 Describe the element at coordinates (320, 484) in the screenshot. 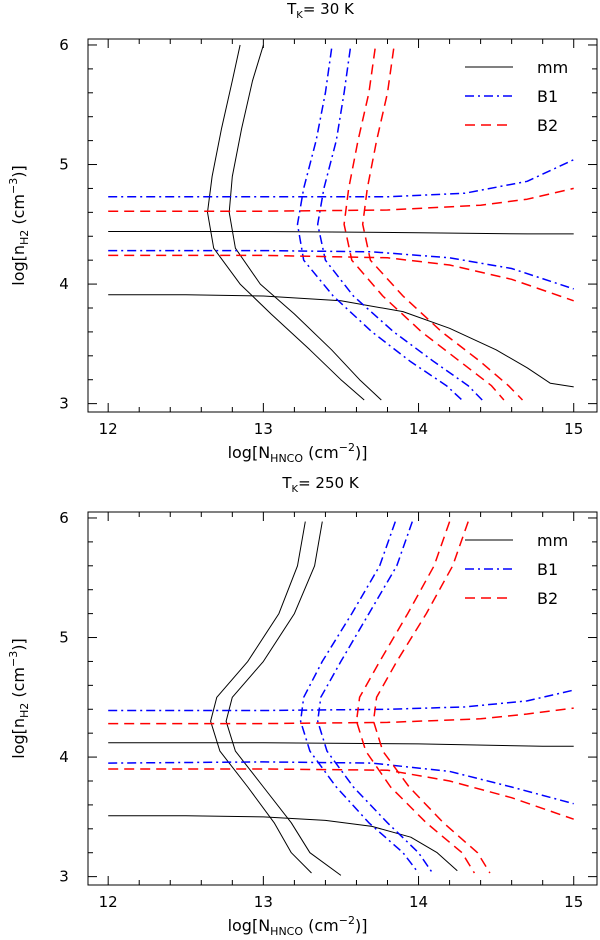

I see `panel-title: TK= 250 K` at that location.